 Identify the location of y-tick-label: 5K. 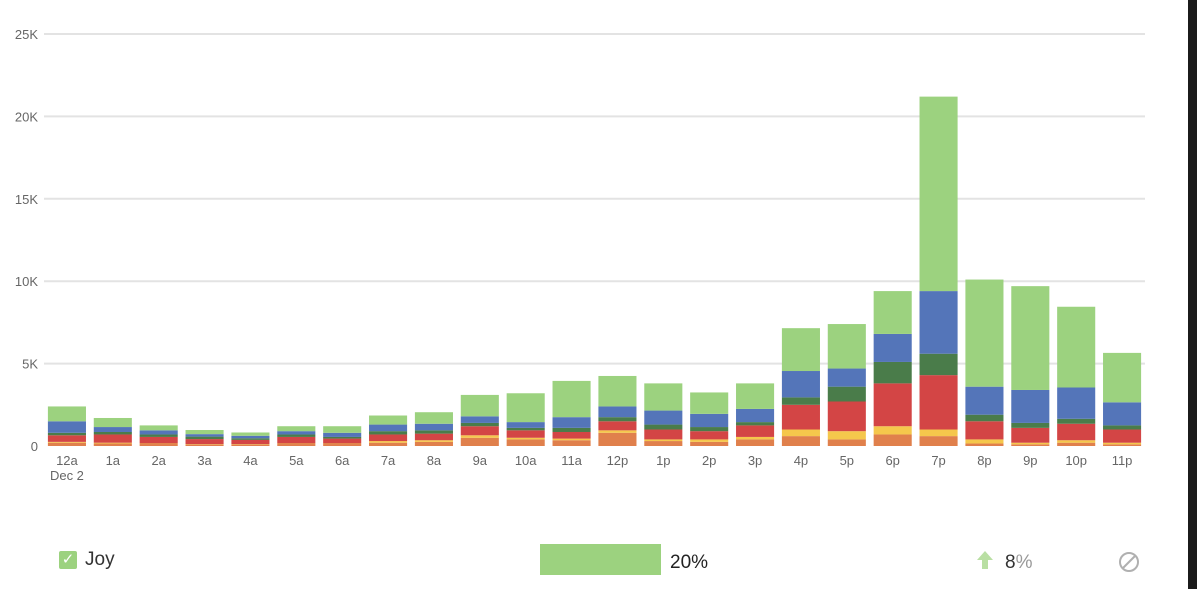
(30, 364).